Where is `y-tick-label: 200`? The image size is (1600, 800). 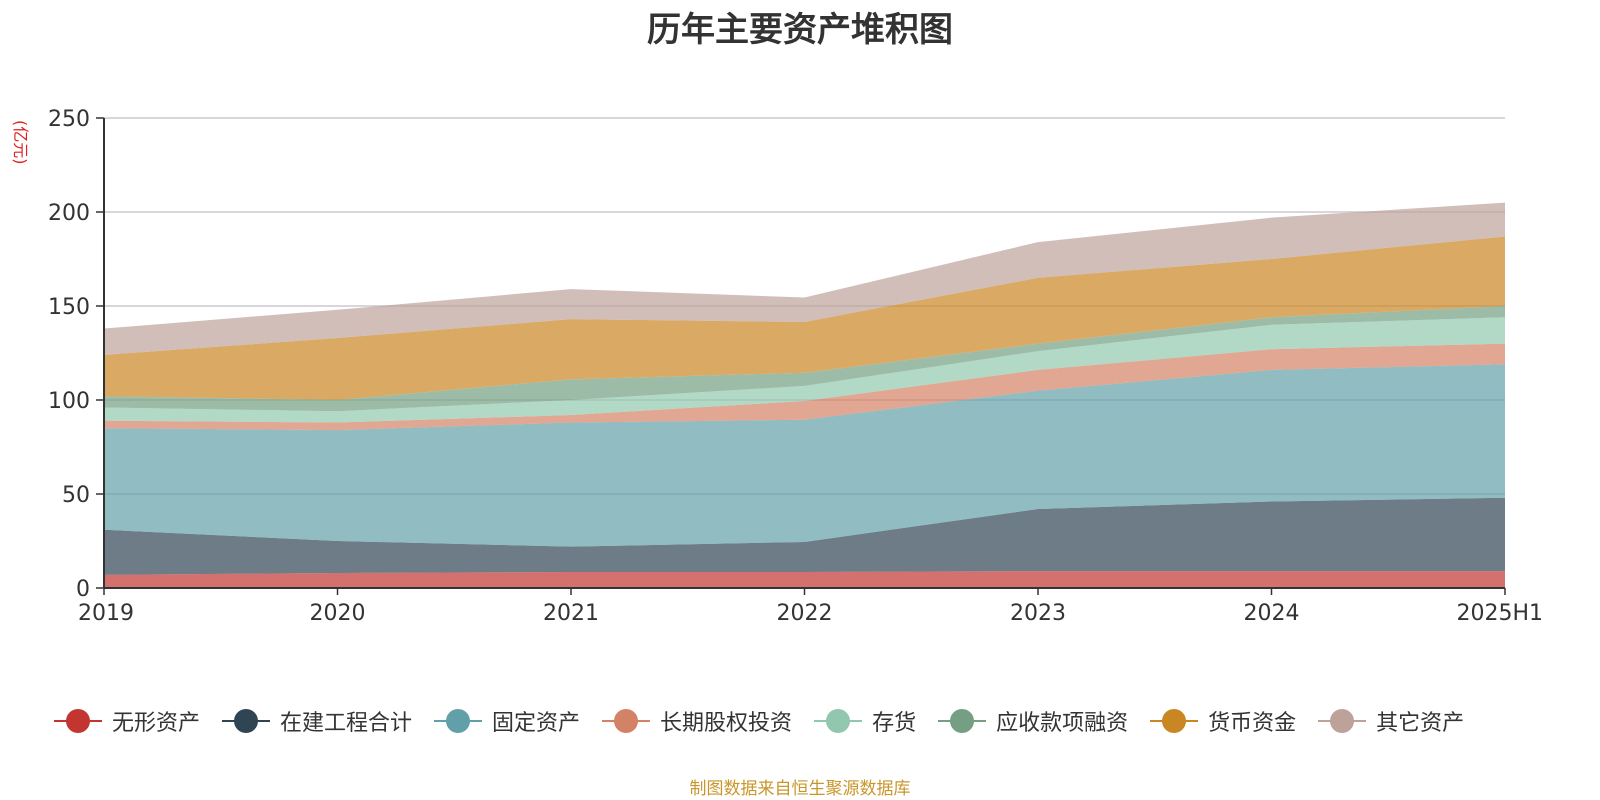 y-tick-label: 200 is located at coordinates (69, 213).